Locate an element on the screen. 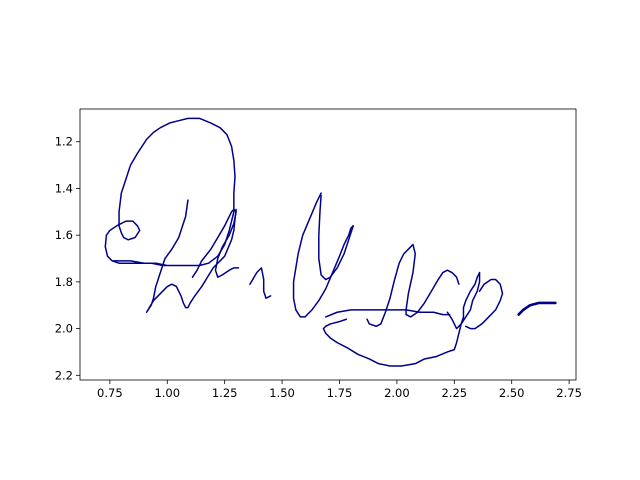  y-tick-label: 1.4 is located at coordinates (64, 188).